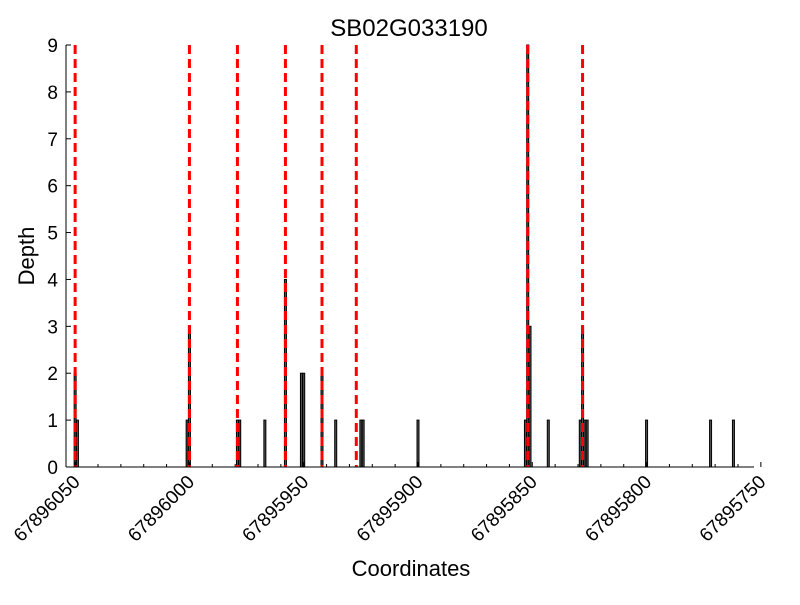 The width and height of the screenshot is (800, 605). What do you see at coordinates (504, 509) in the screenshot?
I see `x-tick-label-4: 67895850` at bounding box center [504, 509].